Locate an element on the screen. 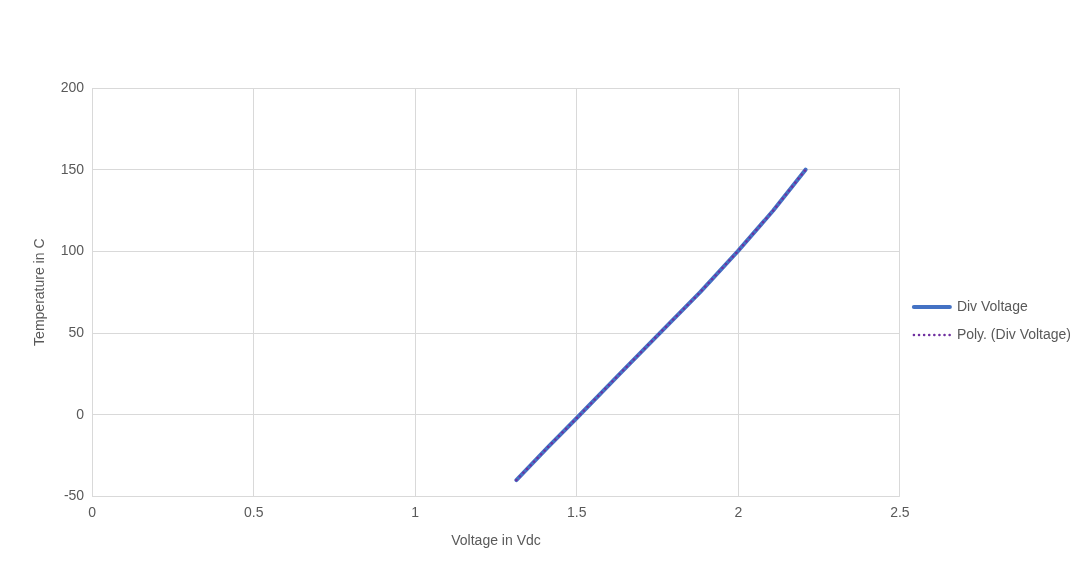  y-tick-label: -50 is located at coordinates (74, 495).